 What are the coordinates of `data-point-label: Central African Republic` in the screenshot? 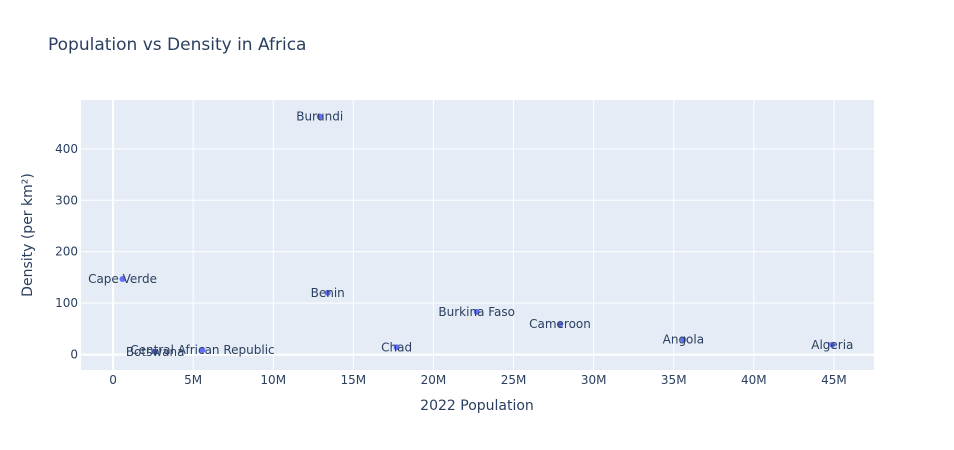 It's located at (202, 350).